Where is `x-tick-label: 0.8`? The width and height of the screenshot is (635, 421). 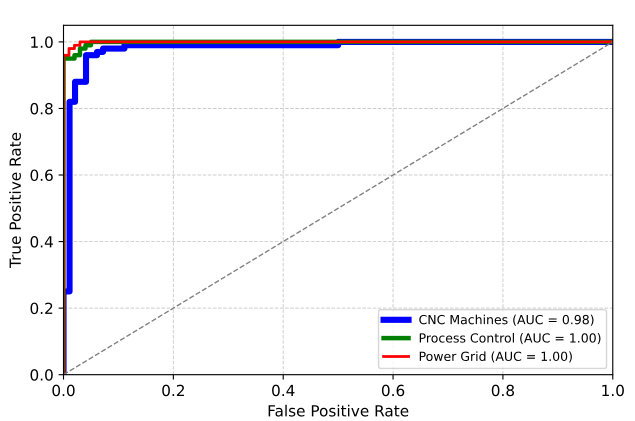
x-tick-label: 0.8 is located at coordinates (503, 390).